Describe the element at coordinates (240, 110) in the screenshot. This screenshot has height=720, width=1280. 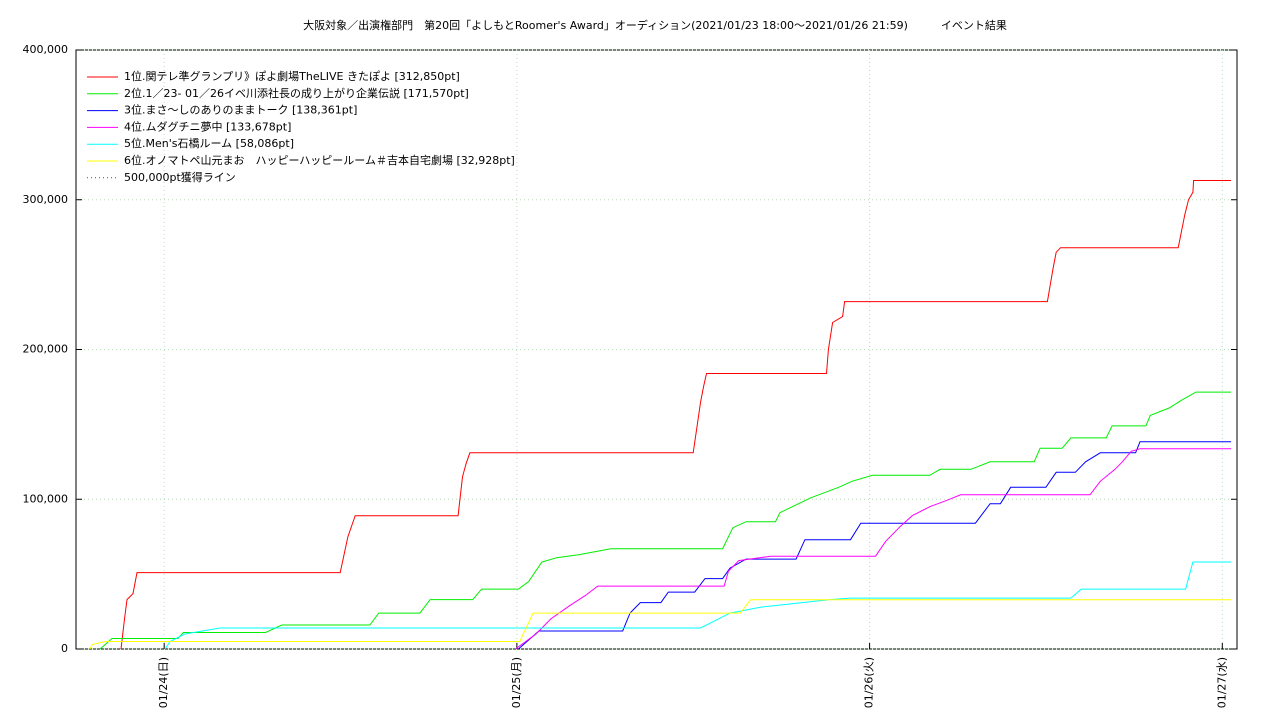
I see `legend-label: 3位.まさ〜しのありのままトーク [138,361pt]` at that location.